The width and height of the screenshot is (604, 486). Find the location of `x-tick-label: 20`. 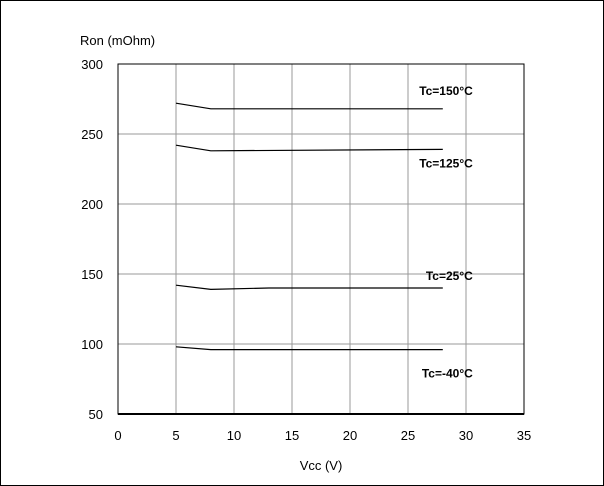

x-tick-label: 20 is located at coordinates (350, 435).